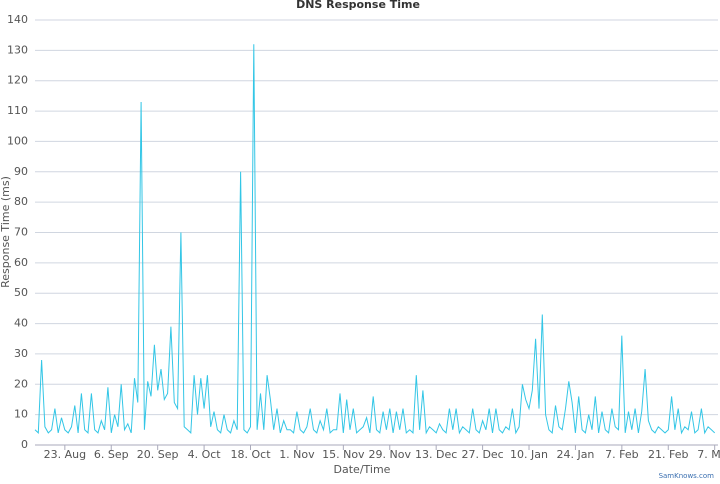  What do you see at coordinates (621, 454) in the screenshot?
I see `x-tick-label: 7. Feb` at bounding box center [621, 454].